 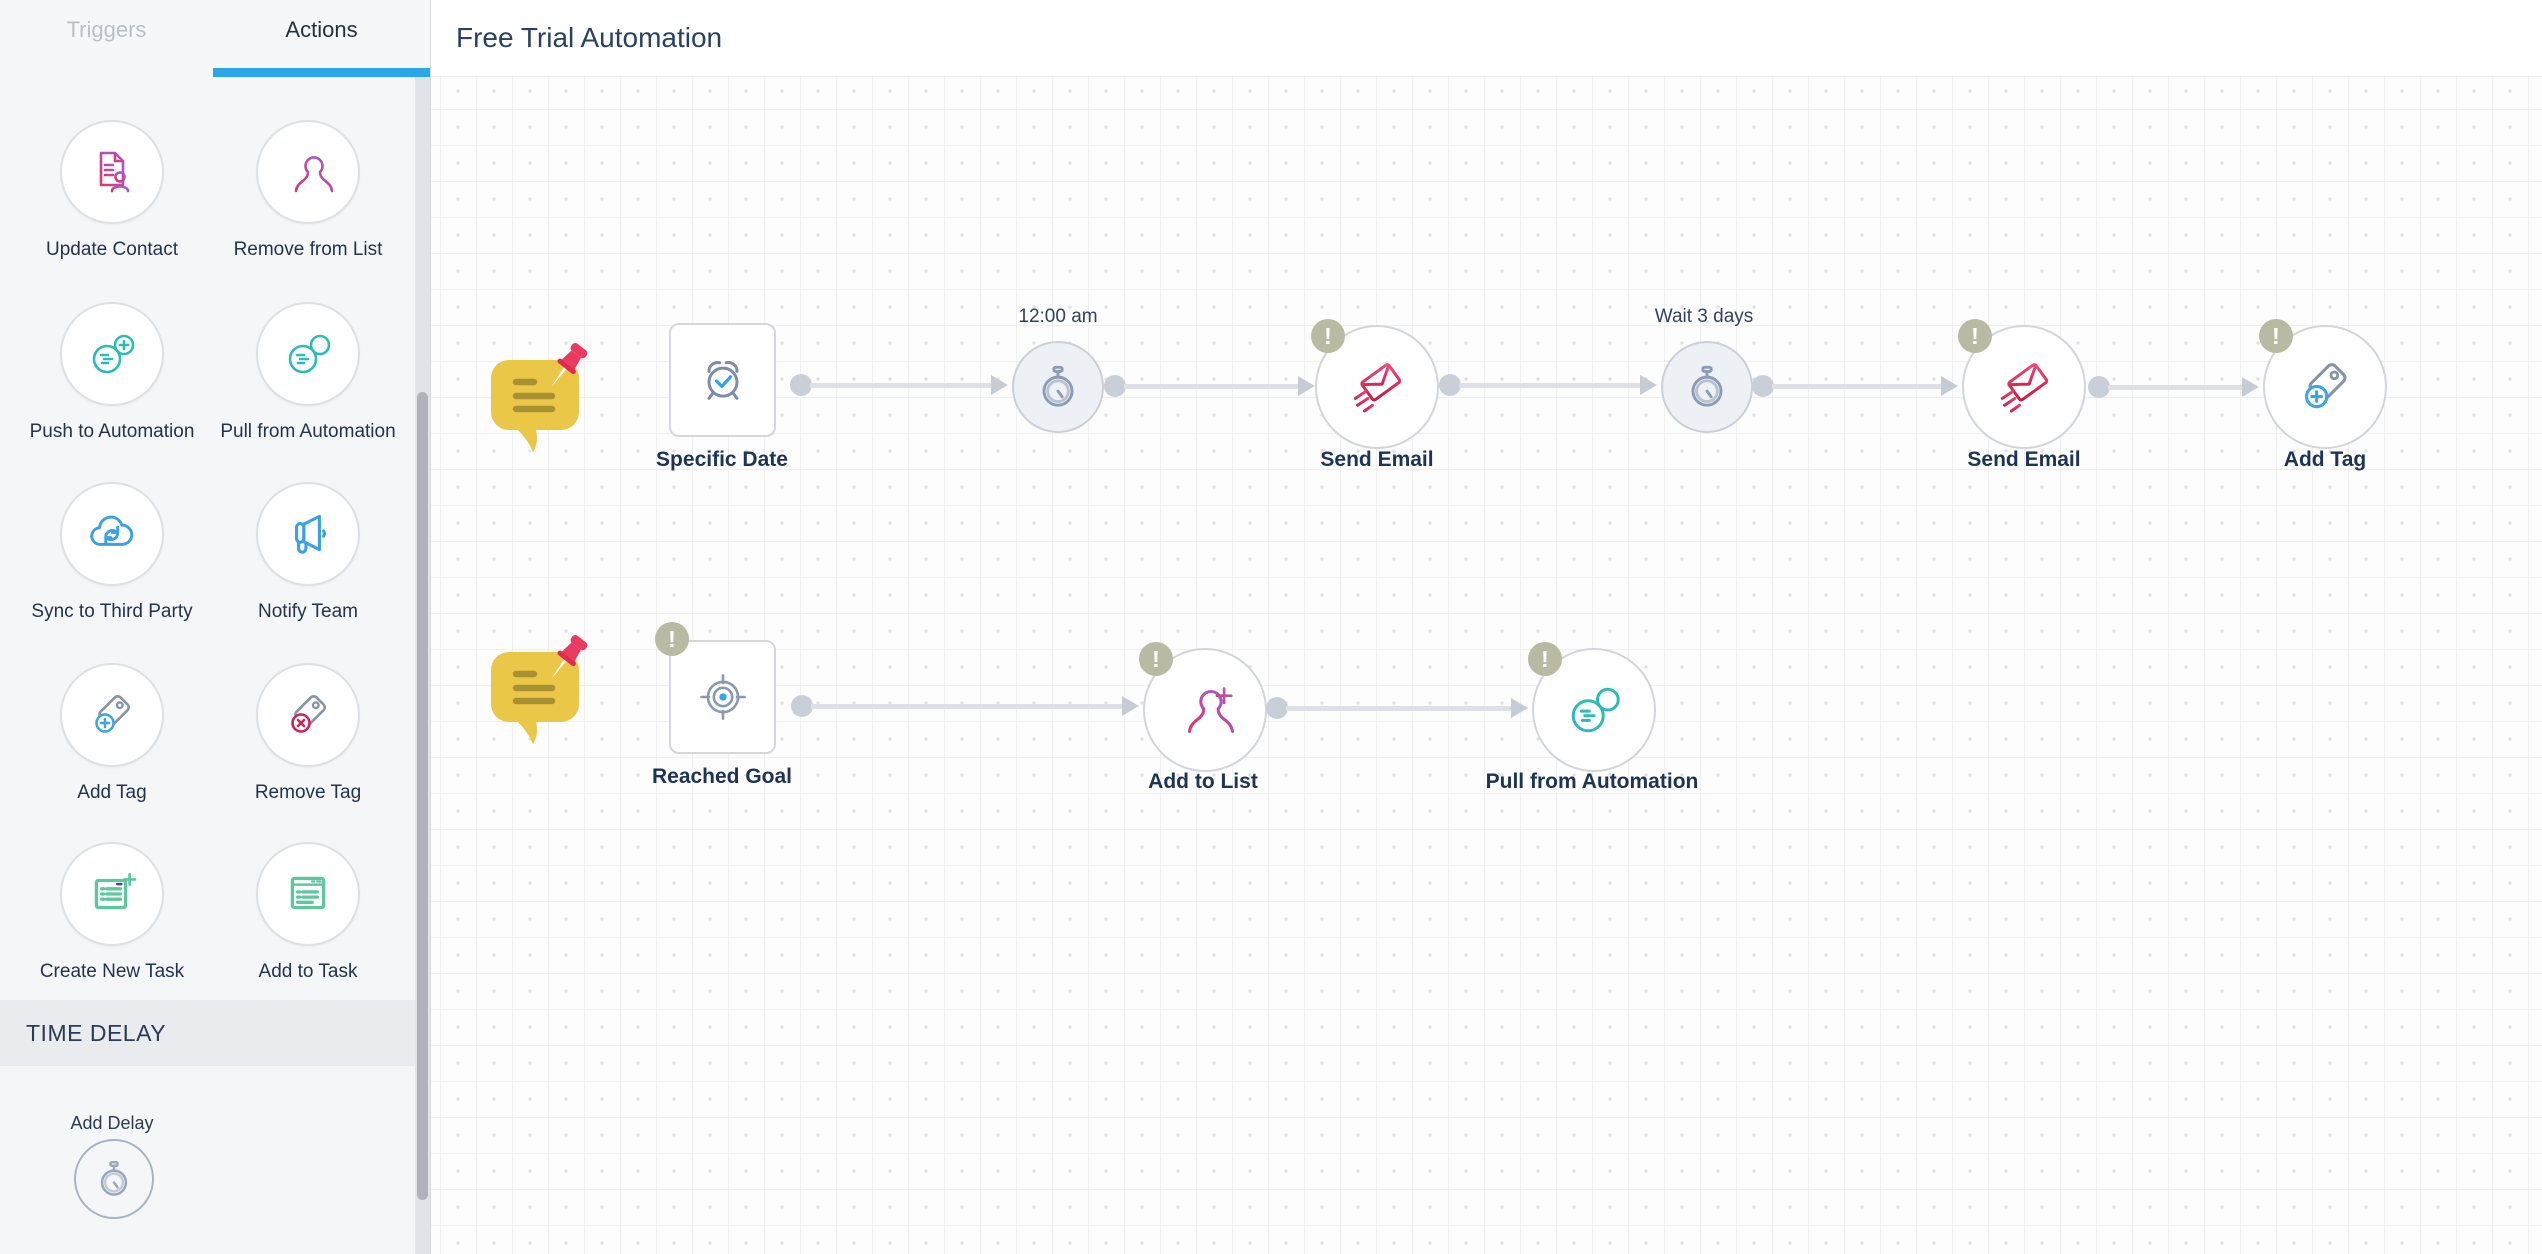 What do you see at coordinates (1203, 781) in the screenshot?
I see `node-label: Add to List` at bounding box center [1203, 781].